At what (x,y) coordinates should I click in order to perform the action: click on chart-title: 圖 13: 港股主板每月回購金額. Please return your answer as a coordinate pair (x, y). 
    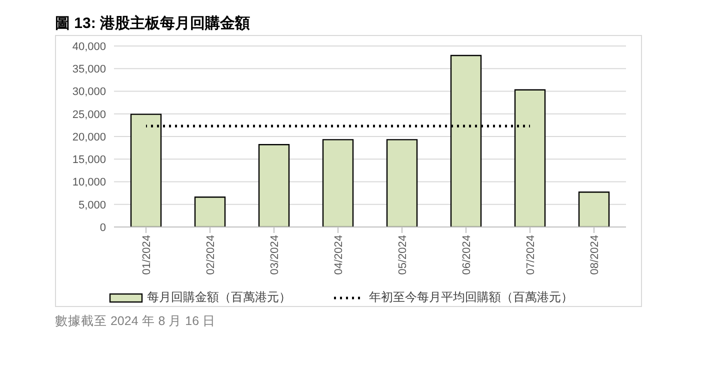
    Looking at the image, I should click on (153, 23).